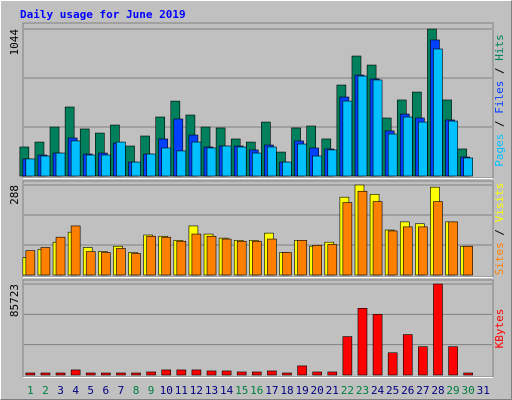 The image size is (512, 400). What do you see at coordinates (347, 390) in the screenshot?
I see `x-tick-label: 22` at bounding box center [347, 390].